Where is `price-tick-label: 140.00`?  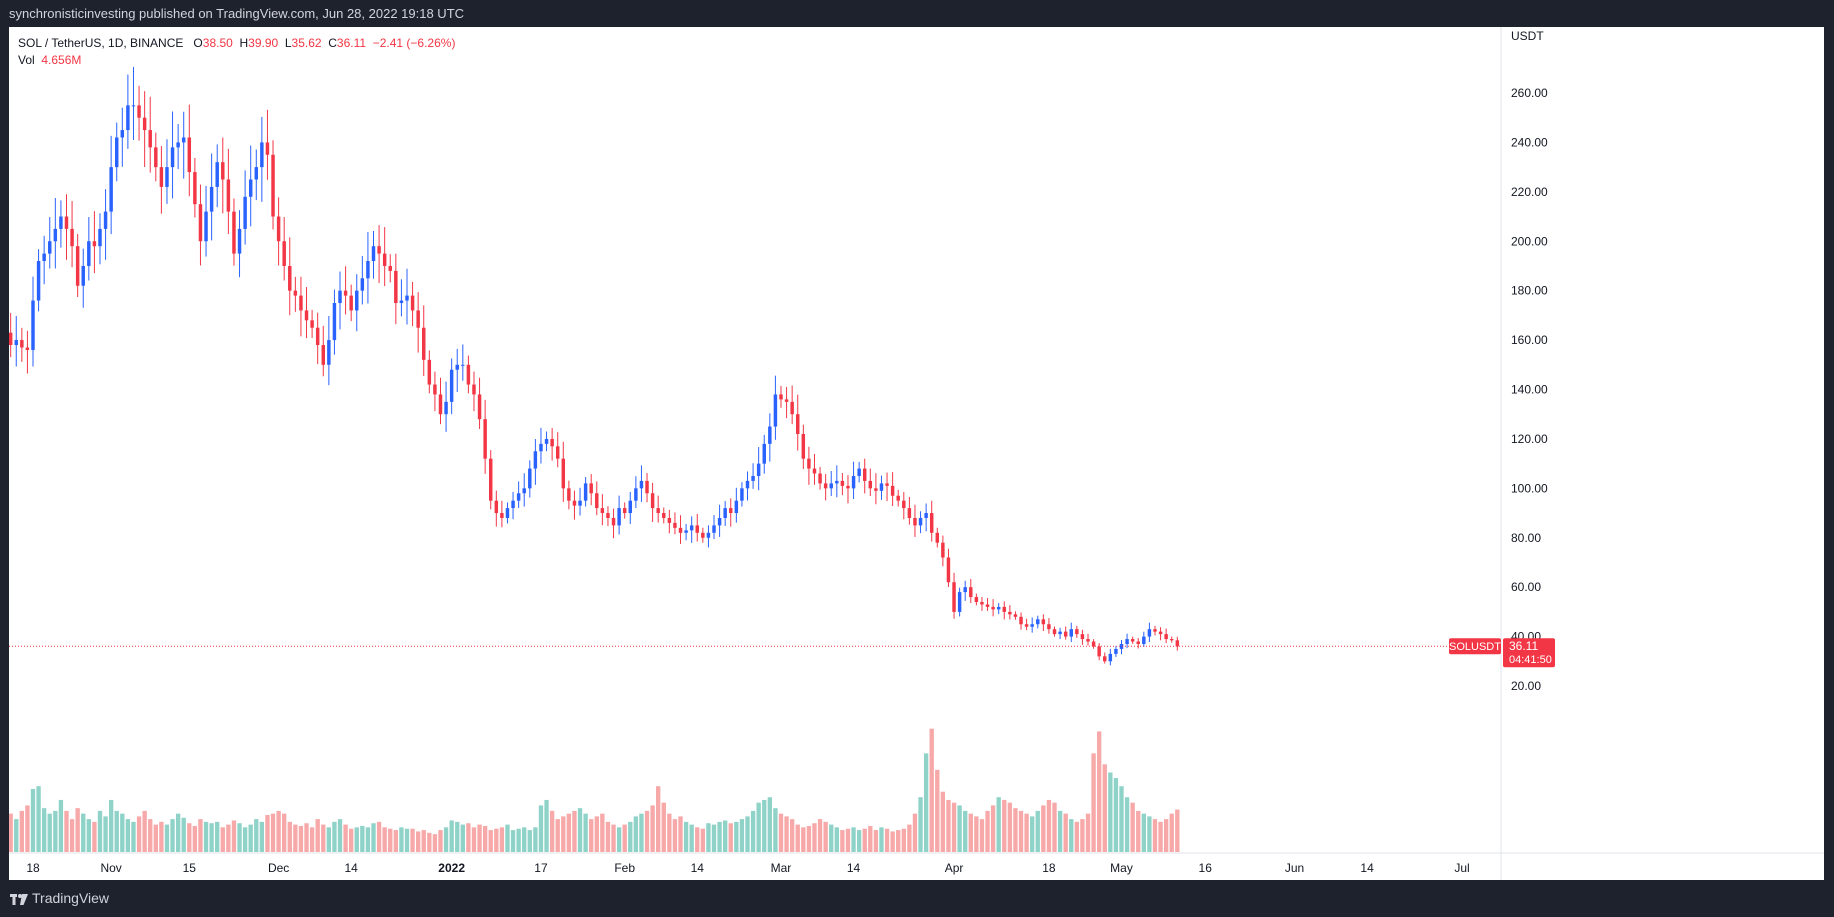
price-tick-label: 140.00 is located at coordinates (1529, 390).